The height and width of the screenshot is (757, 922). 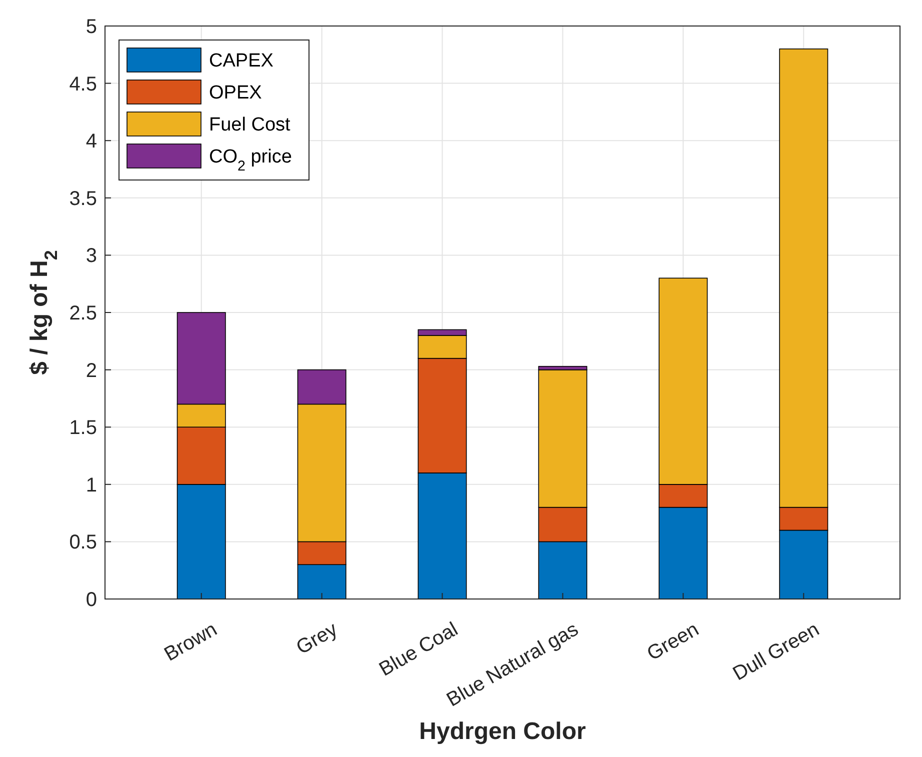 I want to click on legend-label: OPEX, so click(x=235, y=93).